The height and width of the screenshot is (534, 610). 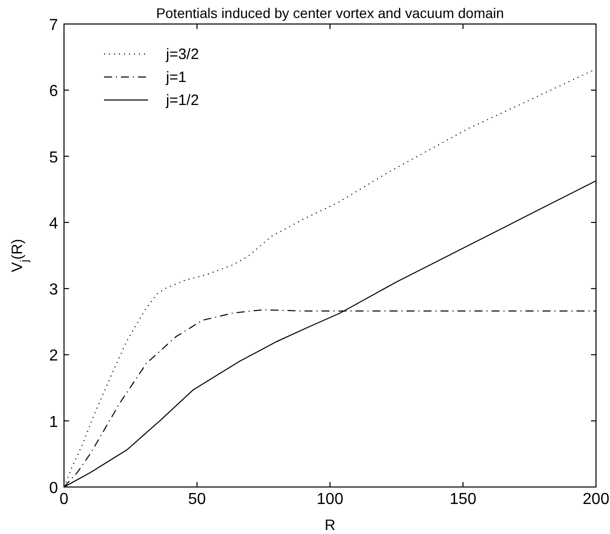 I want to click on legend-label: j=3/2, so click(x=182, y=54).